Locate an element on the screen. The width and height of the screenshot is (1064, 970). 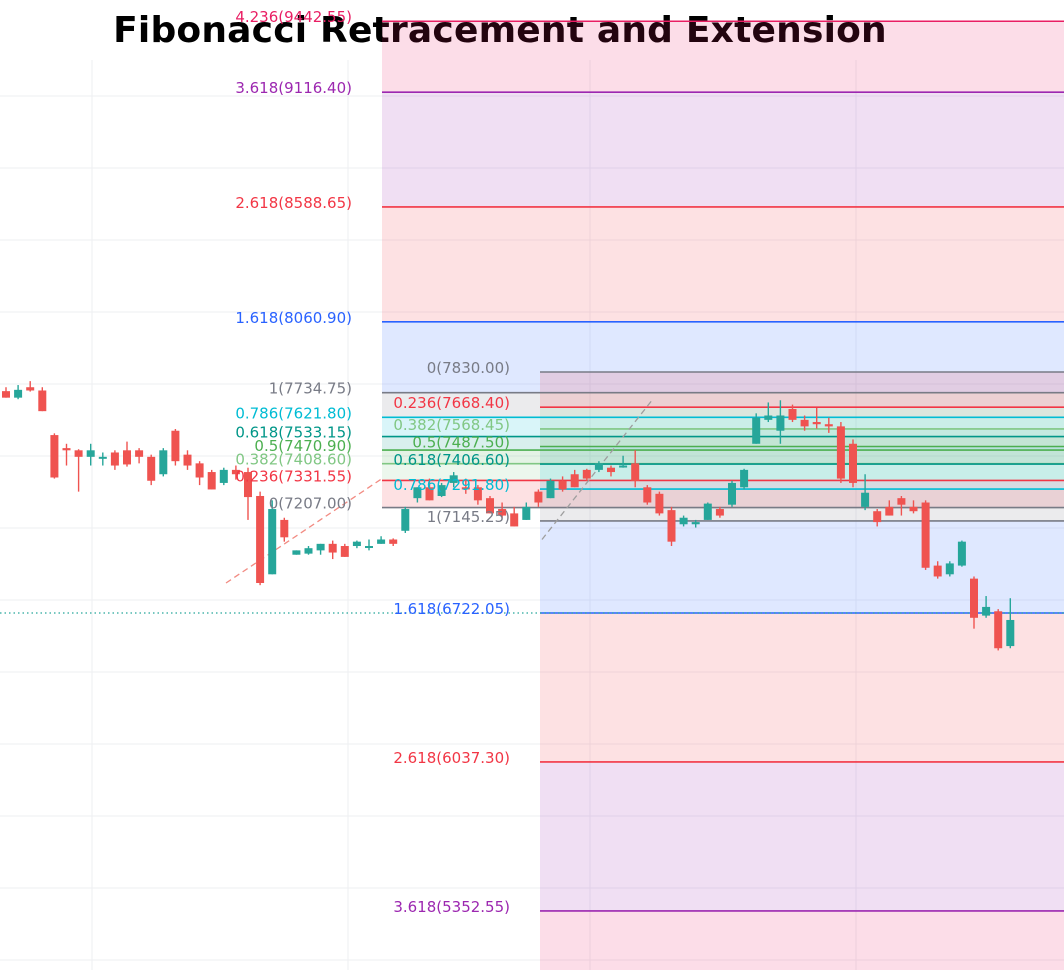
lower-fib-level-label-0.786: 0.786(7291.80) is located at coordinates (451, 485).